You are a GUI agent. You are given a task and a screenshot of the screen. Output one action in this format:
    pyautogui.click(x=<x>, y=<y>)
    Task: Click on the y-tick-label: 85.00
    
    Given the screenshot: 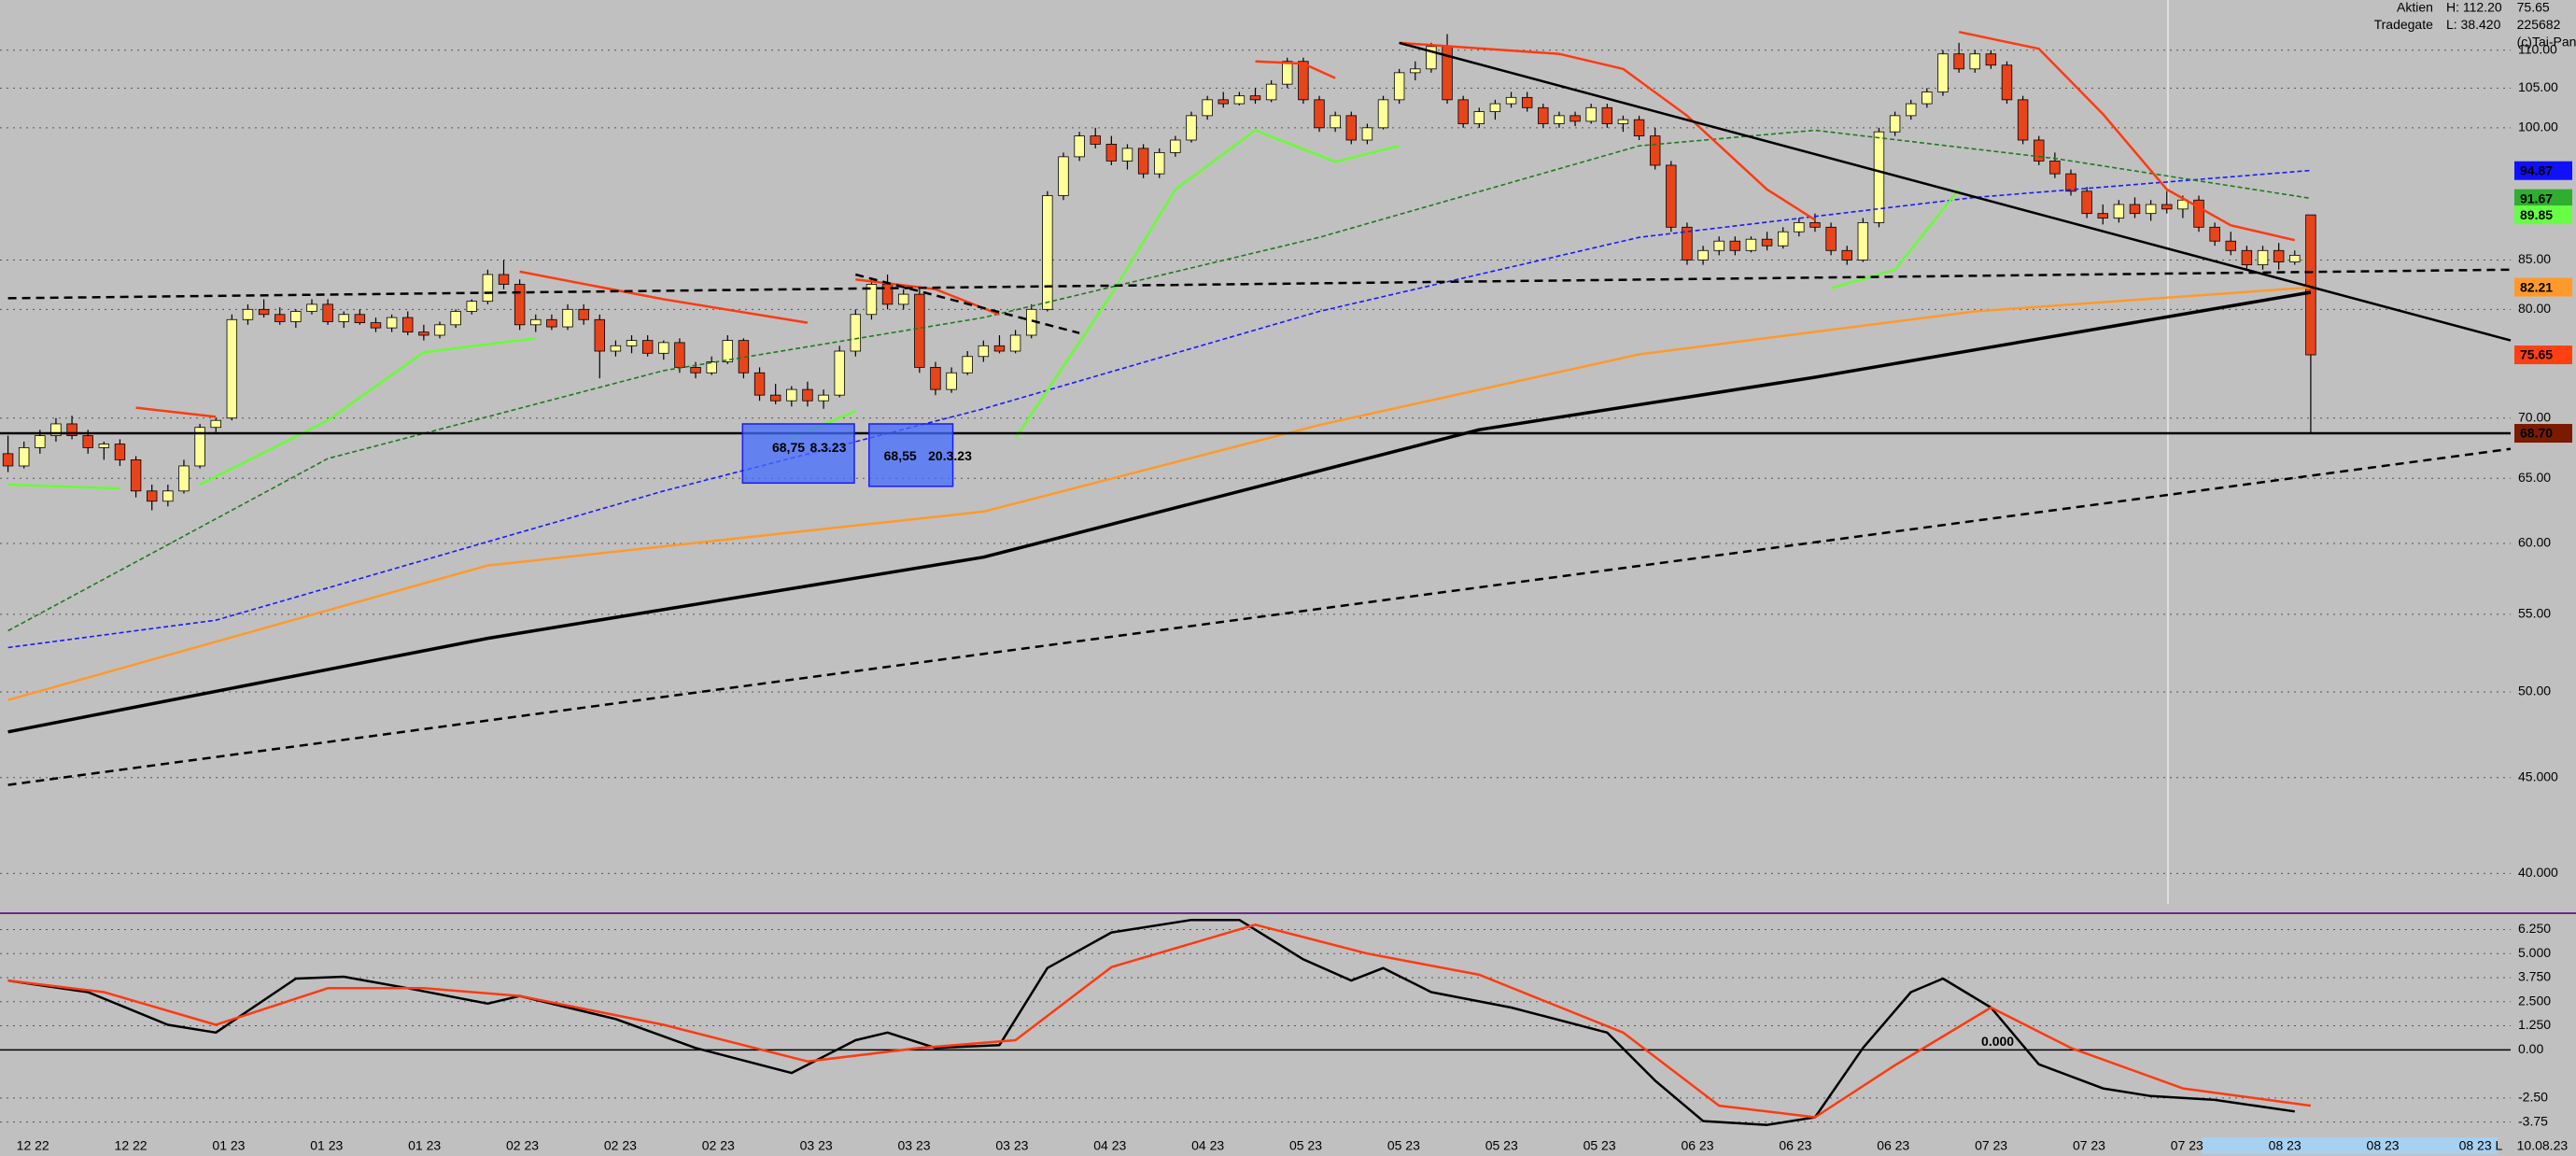 What is the action you would take?
    pyautogui.click(x=2535, y=258)
    